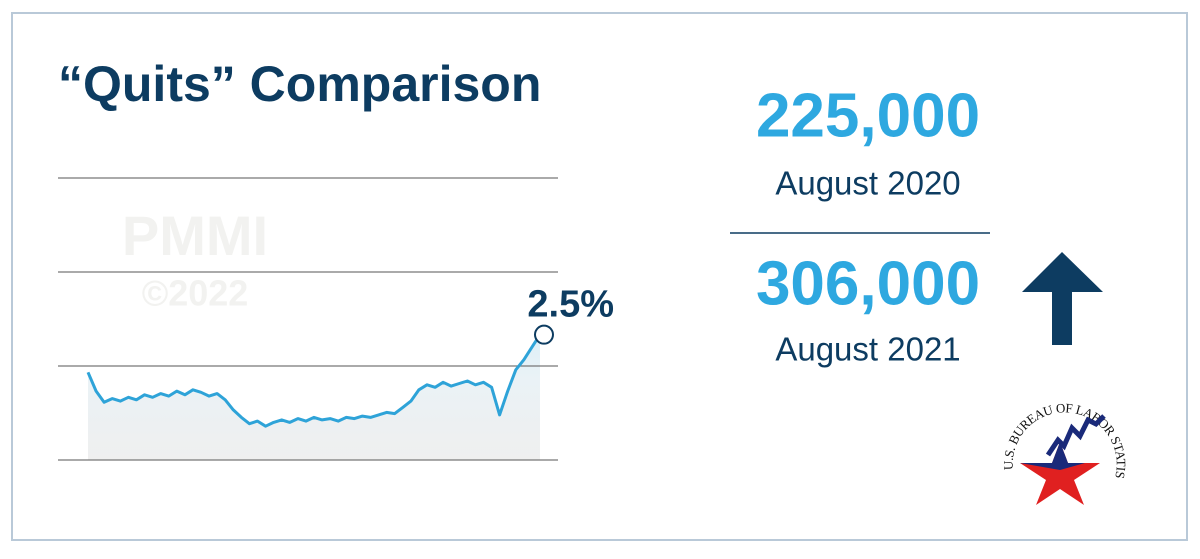 This screenshot has width=1200, height=559. What do you see at coordinates (195, 235) in the screenshot?
I see `watermark-brand: PMMI` at bounding box center [195, 235].